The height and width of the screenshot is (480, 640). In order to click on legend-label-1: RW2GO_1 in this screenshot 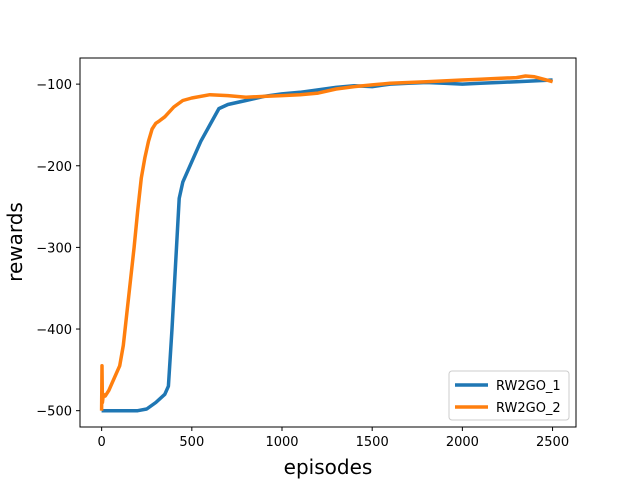, I will do `click(528, 386)`.